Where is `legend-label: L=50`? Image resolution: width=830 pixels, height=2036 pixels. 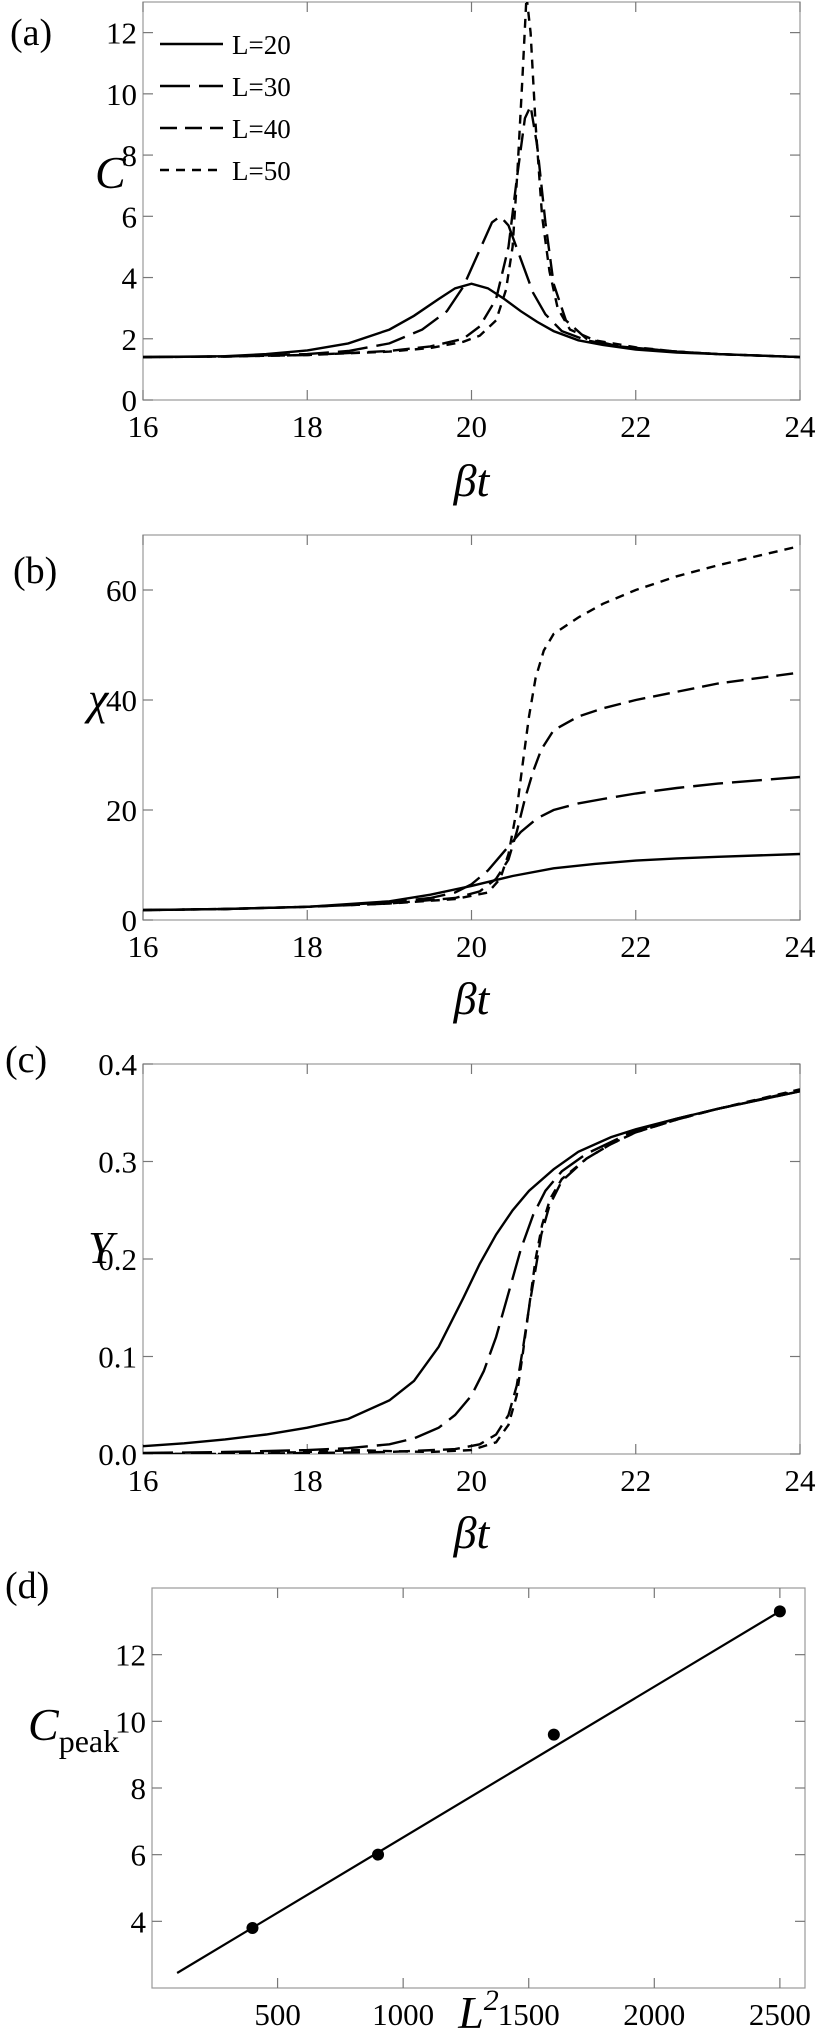
legend-label: L=50 is located at coordinates (261, 171).